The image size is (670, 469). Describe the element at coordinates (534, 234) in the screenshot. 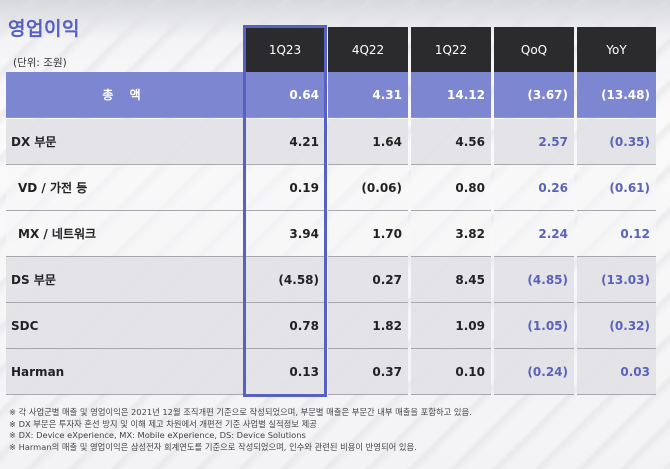

I see `cell-qoq: 2.24` at that location.